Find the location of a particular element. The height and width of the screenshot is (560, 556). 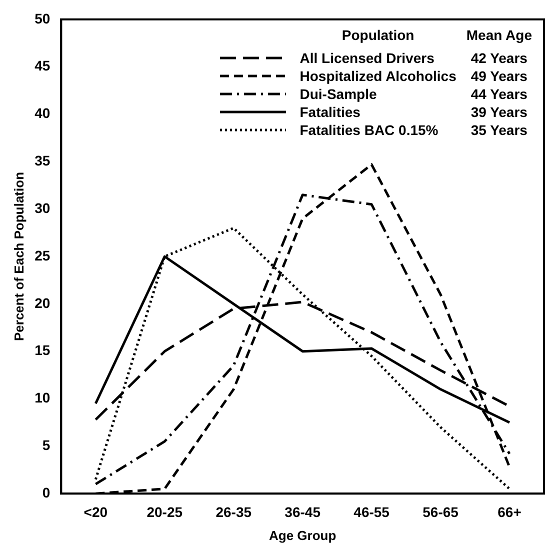

legend-label: Hospitalized Alcoholics is located at coordinates (378, 76).